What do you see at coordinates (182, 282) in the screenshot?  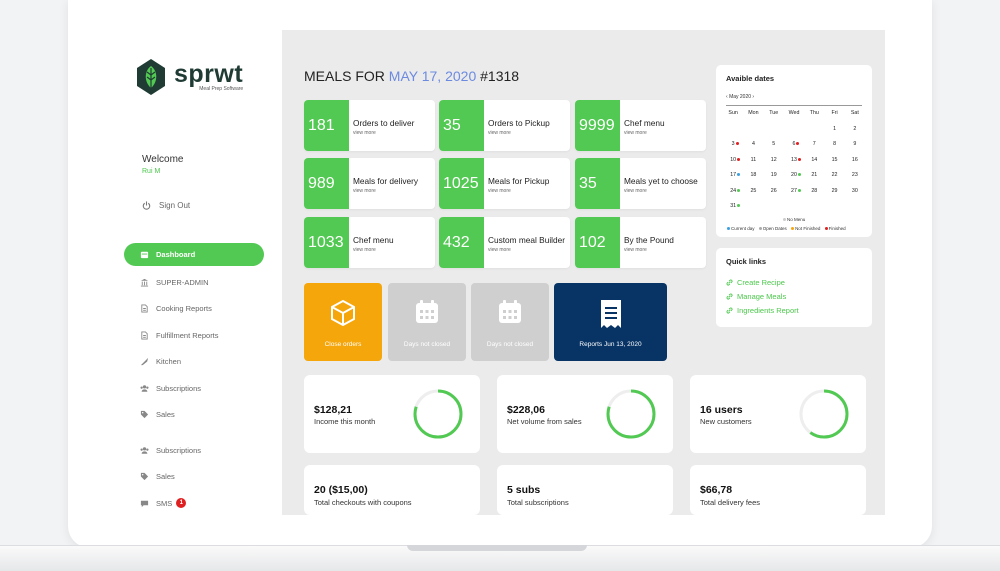 I see `sidebar-item-label: SUPER-ADMIN` at bounding box center [182, 282].